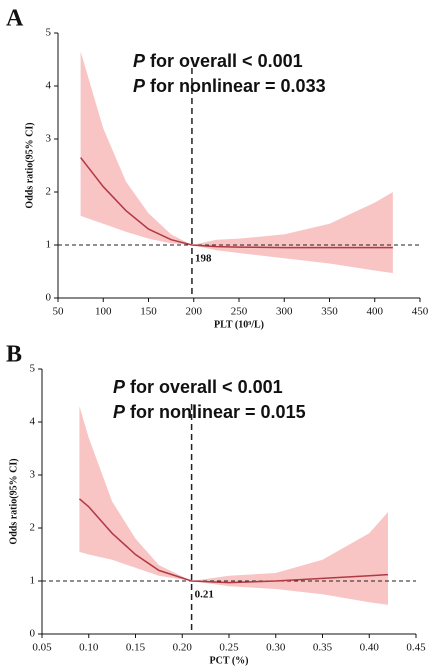 The image size is (435, 666). Describe the element at coordinates (14, 355) in the screenshot. I see `panel-label: B` at that location.